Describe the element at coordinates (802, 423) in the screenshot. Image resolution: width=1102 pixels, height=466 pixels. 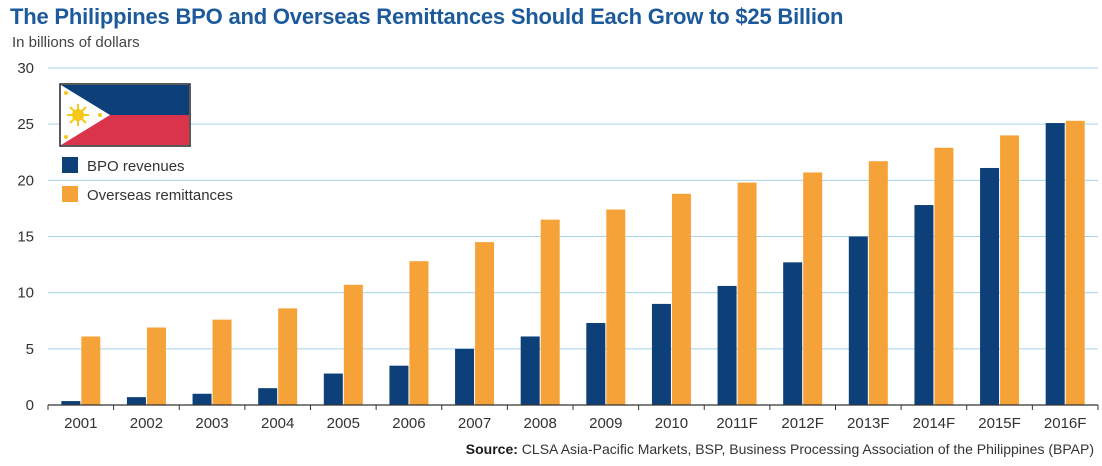
I see `x-tick-label: 2012F` at that location.